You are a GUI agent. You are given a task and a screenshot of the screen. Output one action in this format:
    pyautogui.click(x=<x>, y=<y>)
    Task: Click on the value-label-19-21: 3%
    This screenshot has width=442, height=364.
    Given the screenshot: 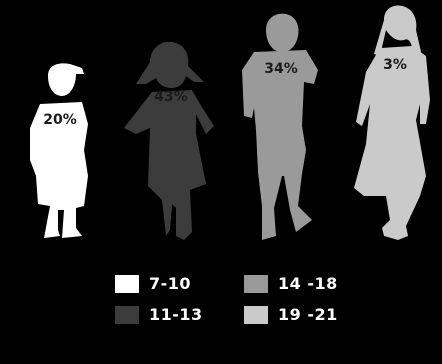 What is the action you would take?
    pyautogui.click(x=395, y=65)
    